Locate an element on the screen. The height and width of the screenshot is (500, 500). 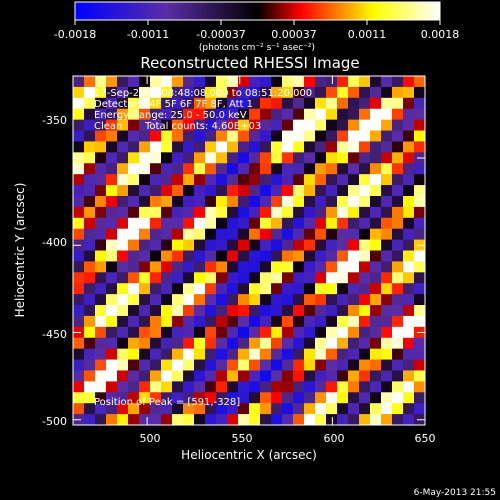
footer-date: 6-May-2013 21:55 is located at coordinates (455, 493).